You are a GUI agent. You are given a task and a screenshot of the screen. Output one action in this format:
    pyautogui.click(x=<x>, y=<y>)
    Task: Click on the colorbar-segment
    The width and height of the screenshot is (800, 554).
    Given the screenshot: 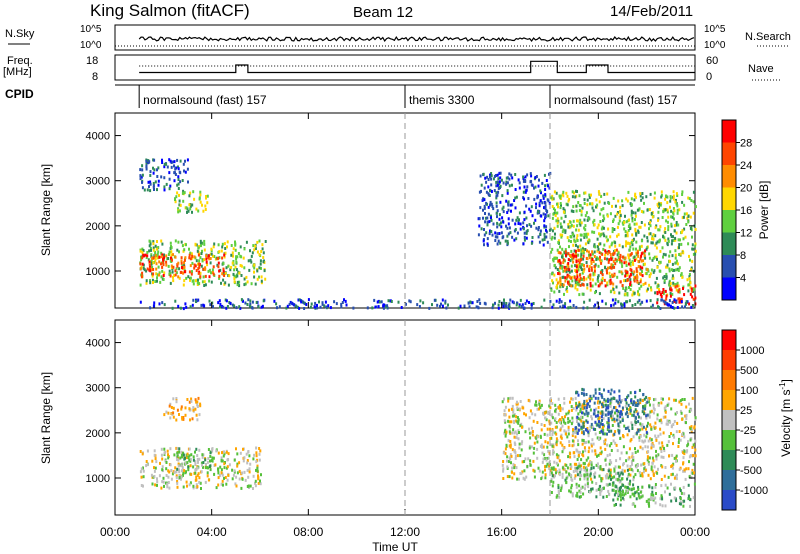 What is the action you would take?
    pyautogui.click(x=729, y=360)
    